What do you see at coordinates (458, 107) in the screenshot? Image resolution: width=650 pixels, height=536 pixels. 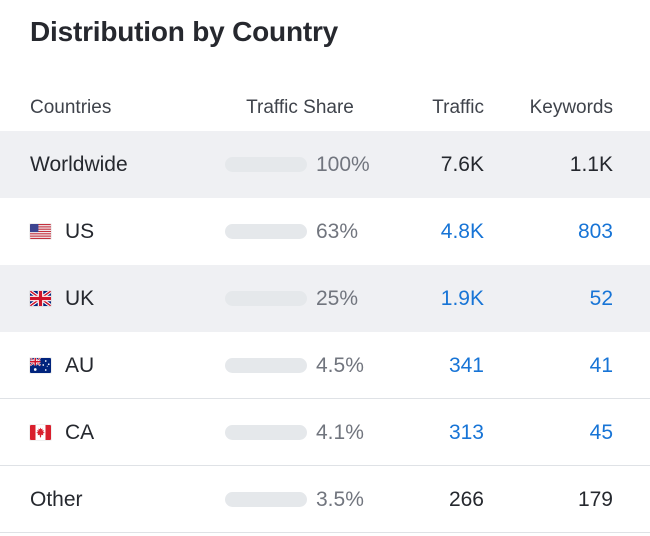 I see `column-header-traffic: Traffic` at bounding box center [458, 107].